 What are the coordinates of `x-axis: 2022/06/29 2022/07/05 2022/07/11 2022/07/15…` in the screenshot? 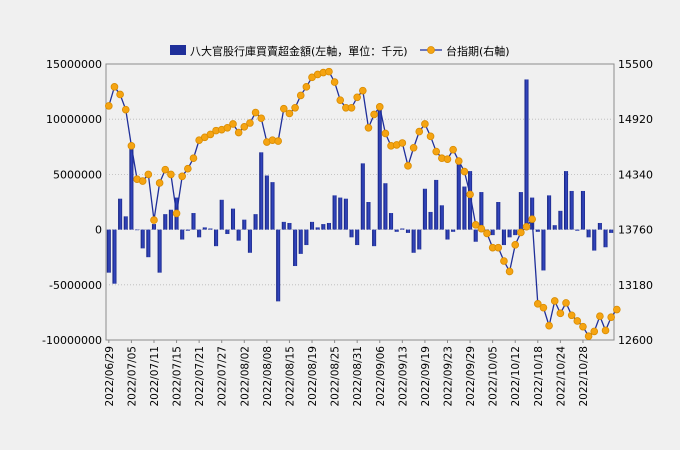 It's located at (347, 373).